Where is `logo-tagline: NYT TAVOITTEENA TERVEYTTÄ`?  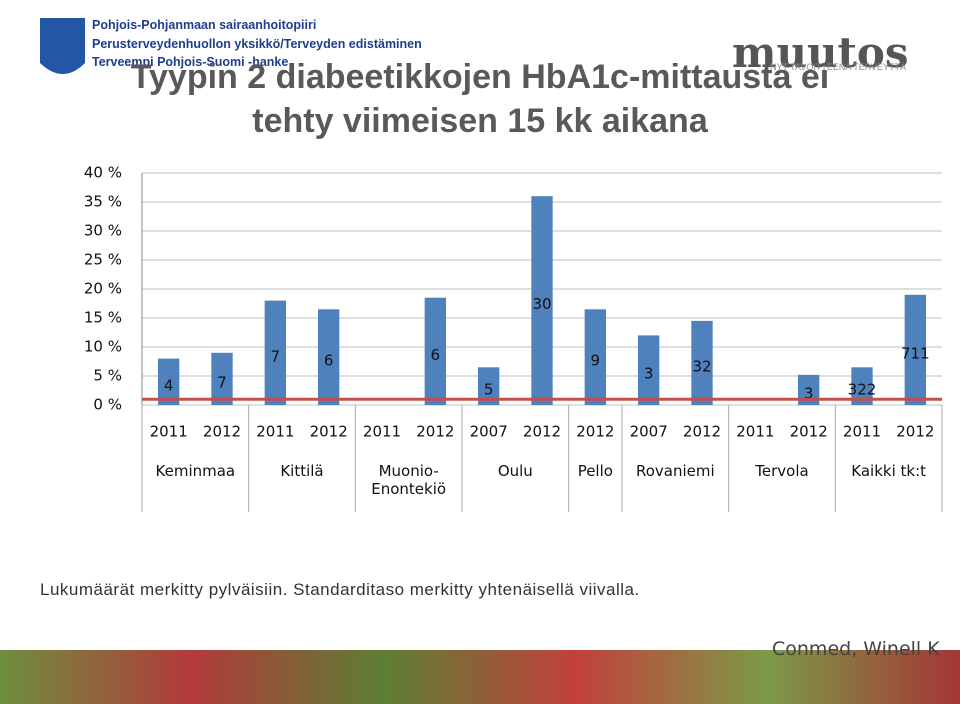
logo-tagline: NYT TAVOITTEENA TERVEYTTÄ is located at coordinates (838, 67).